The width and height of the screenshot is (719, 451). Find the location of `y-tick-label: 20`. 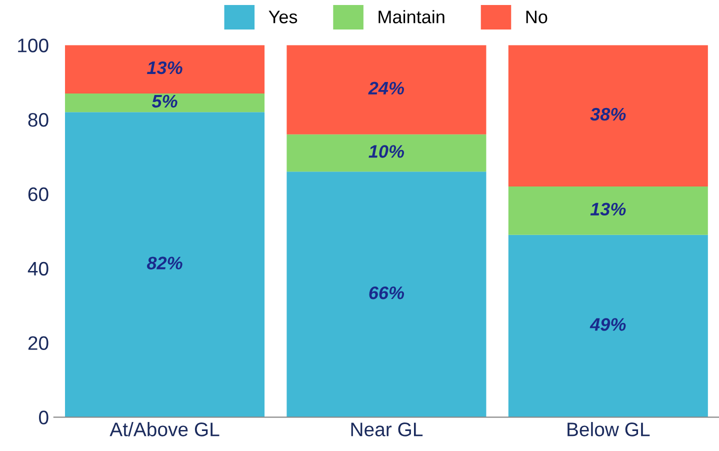

y-tick-label: 20 is located at coordinates (38, 343).